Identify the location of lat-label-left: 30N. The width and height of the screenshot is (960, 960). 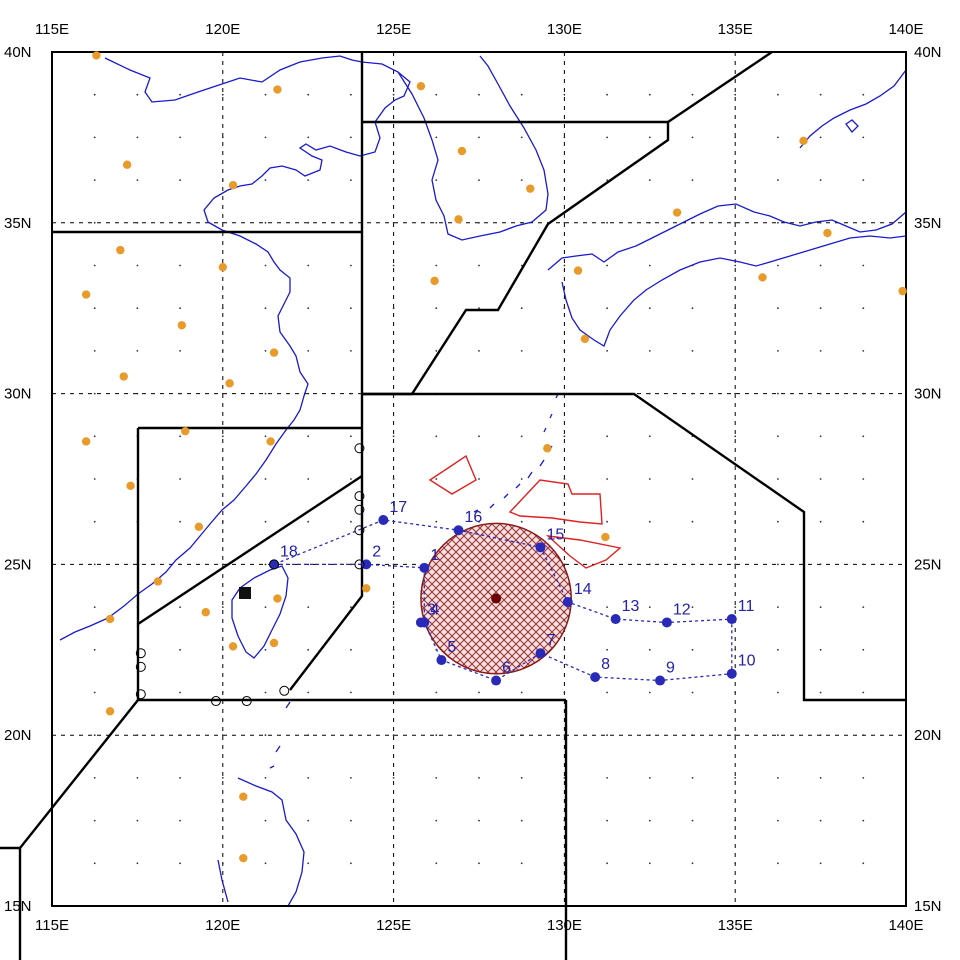
(18, 394).